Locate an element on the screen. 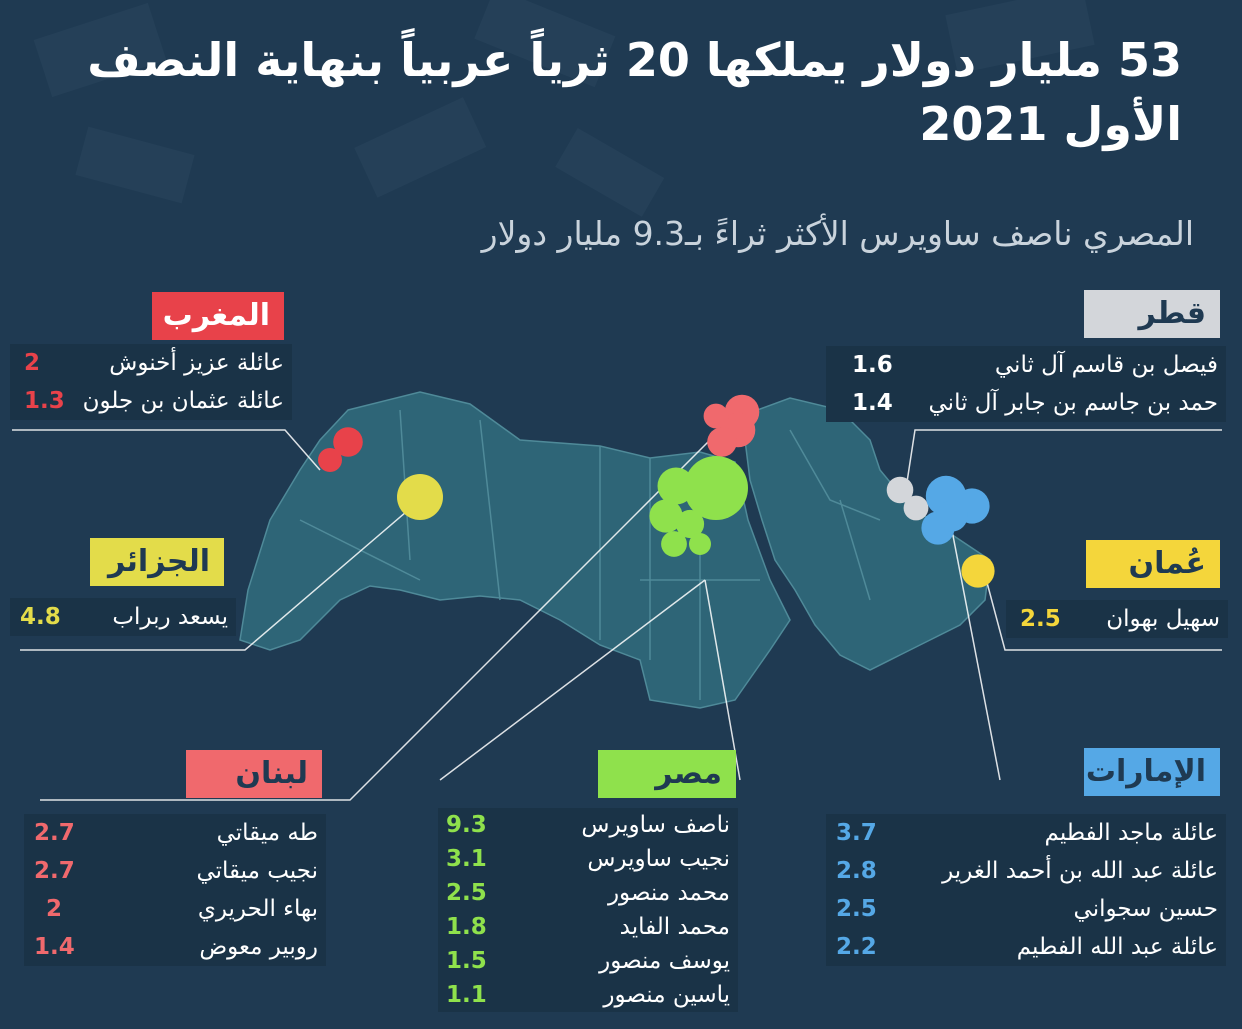 This screenshot has width=1242, height=1029. list-item: عائلة عزيز أخنوش 2 is located at coordinates (151, 363).